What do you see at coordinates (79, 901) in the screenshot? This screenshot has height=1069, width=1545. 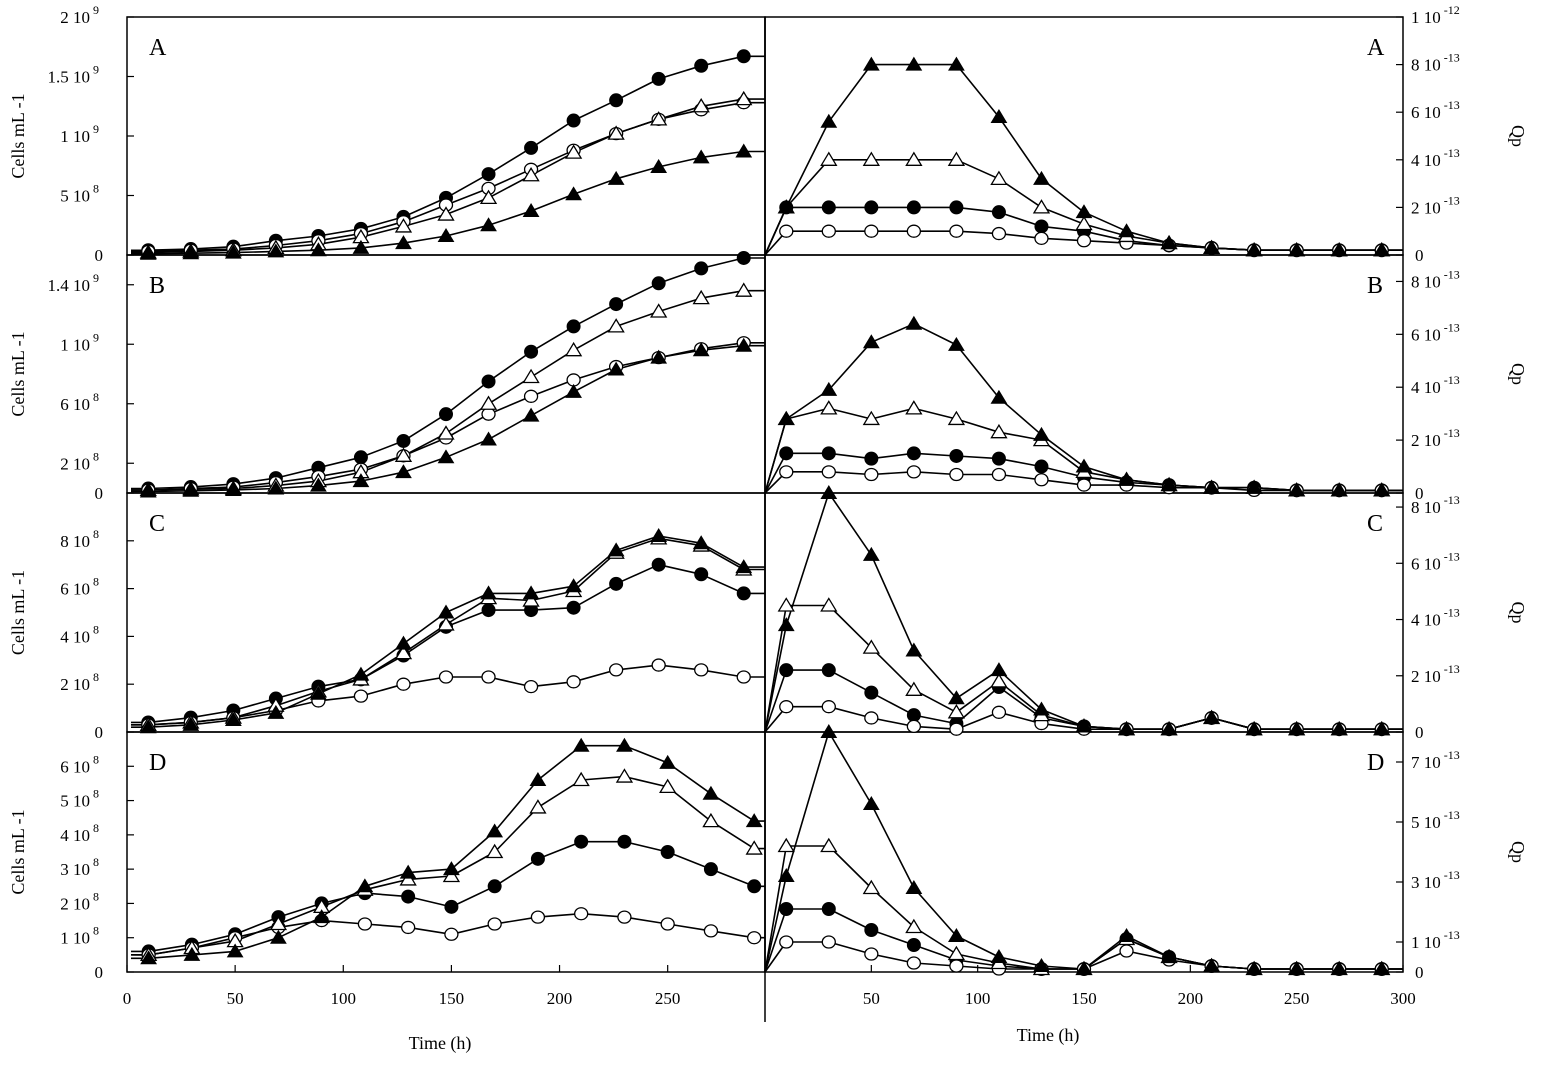 I see `y-tick-label-left-D-2: 2 10 8` at bounding box center [79, 901].